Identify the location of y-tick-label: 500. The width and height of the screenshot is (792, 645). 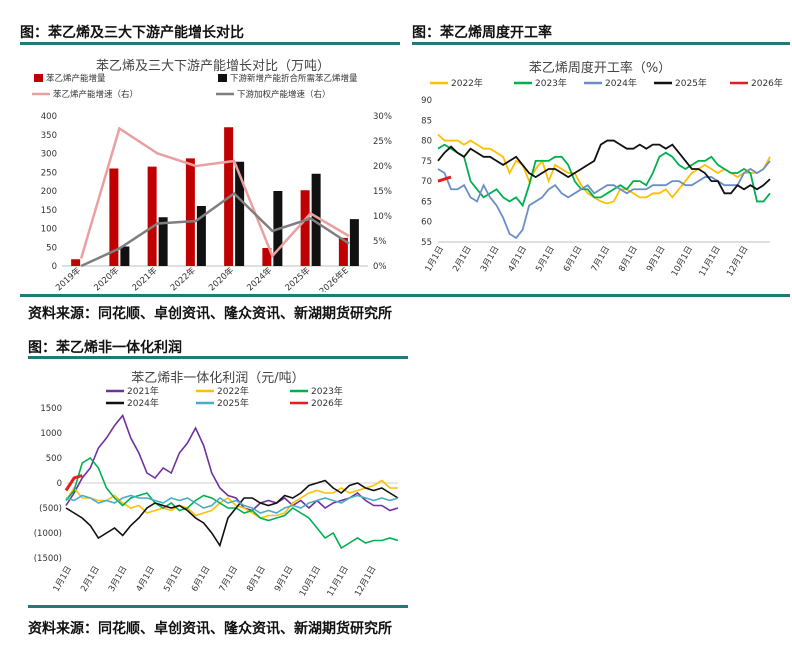
(54, 459).